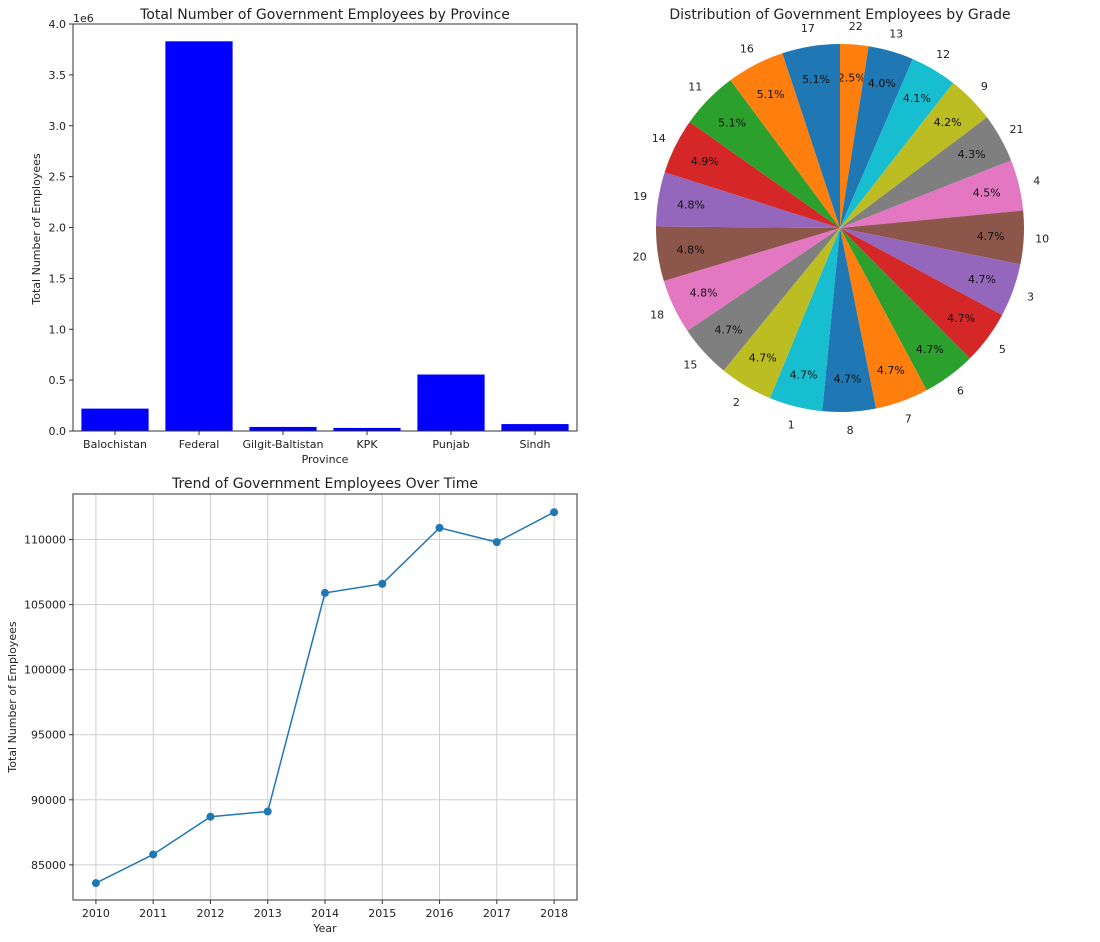 Image resolution: width=1100 pixels, height=942 pixels. Describe the element at coordinates (972, 154) in the screenshot. I see `pie-slice-percent-label: 4.3%` at that location.